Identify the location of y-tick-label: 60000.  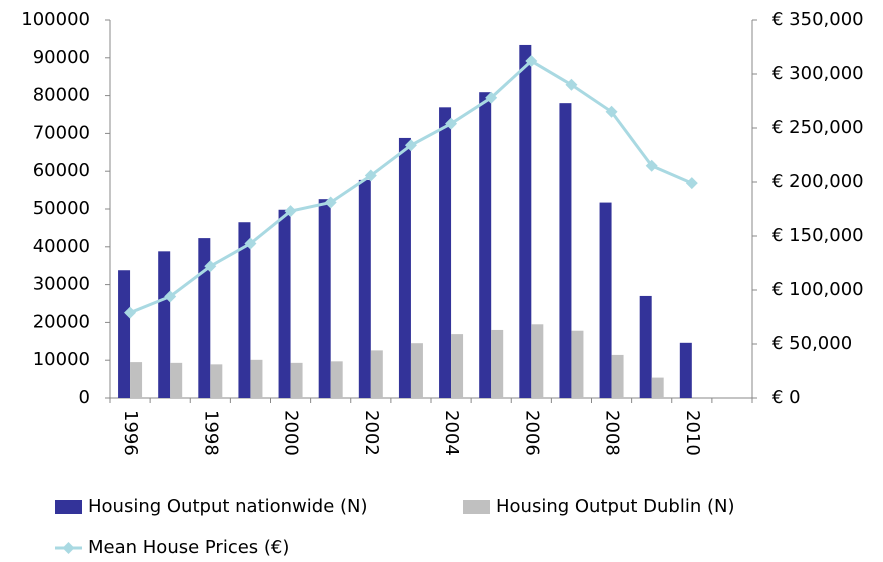
(61, 170).